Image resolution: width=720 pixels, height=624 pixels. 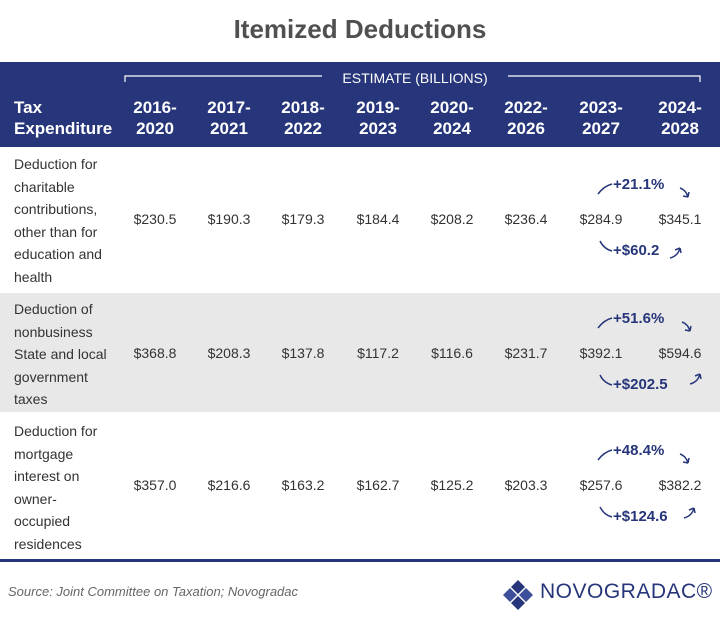 What do you see at coordinates (42, 521) in the screenshot?
I see `row-label: occupied` at bounding box center [42, 521].